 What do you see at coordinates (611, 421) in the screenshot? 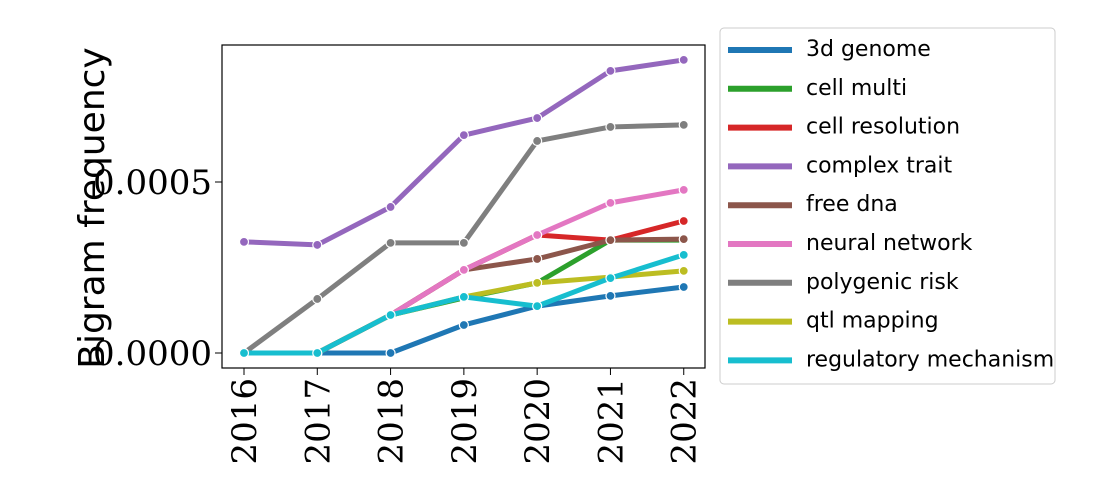
I see `x-tick-label: 2021` at bounding box center [611, 421].